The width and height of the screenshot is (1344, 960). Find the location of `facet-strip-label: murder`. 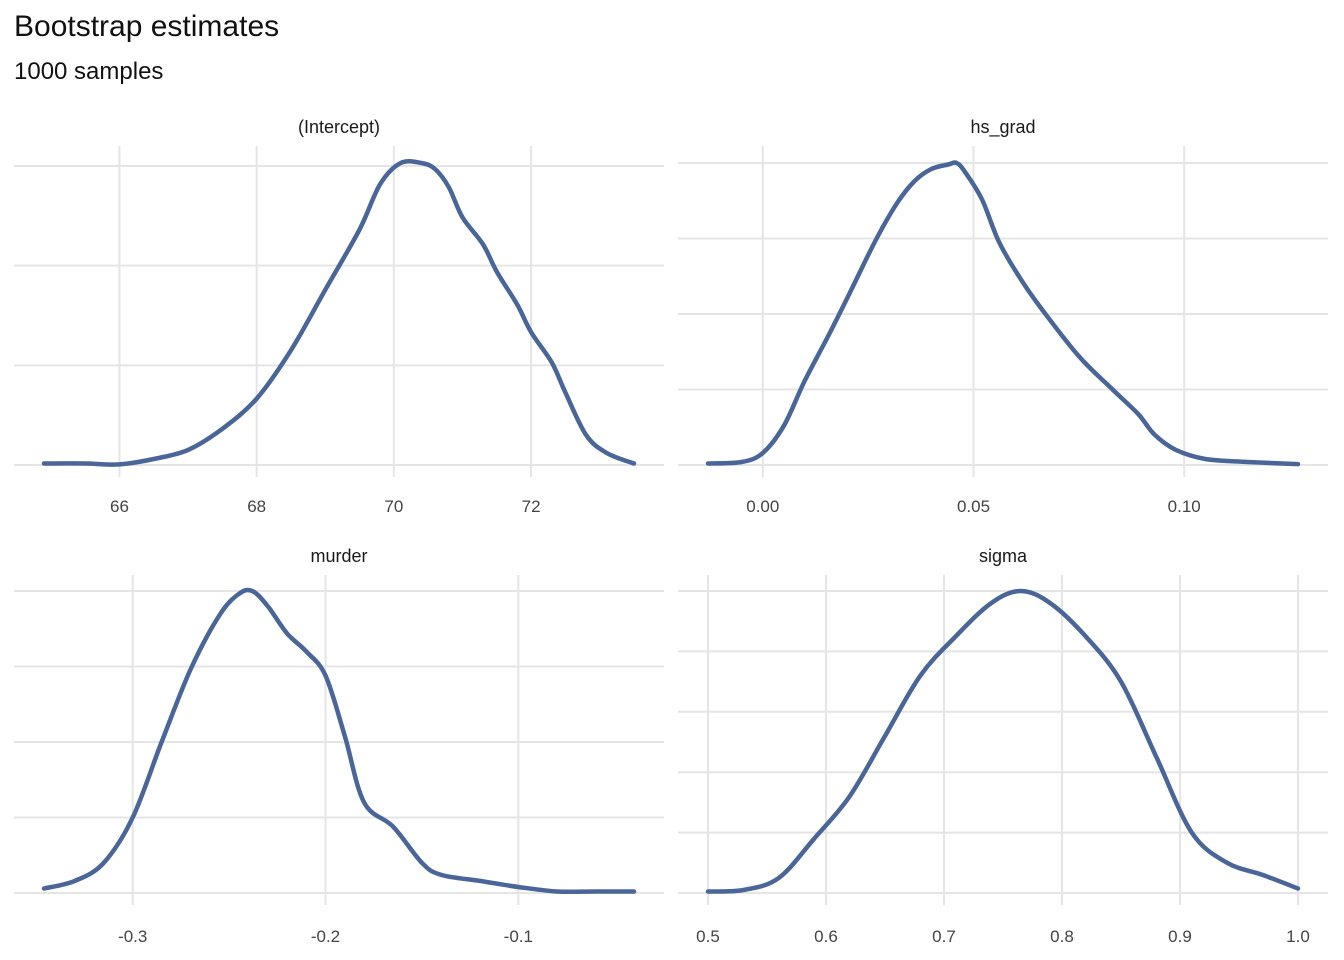

facet-strip-label: murder is located at coordinates (338, 556).